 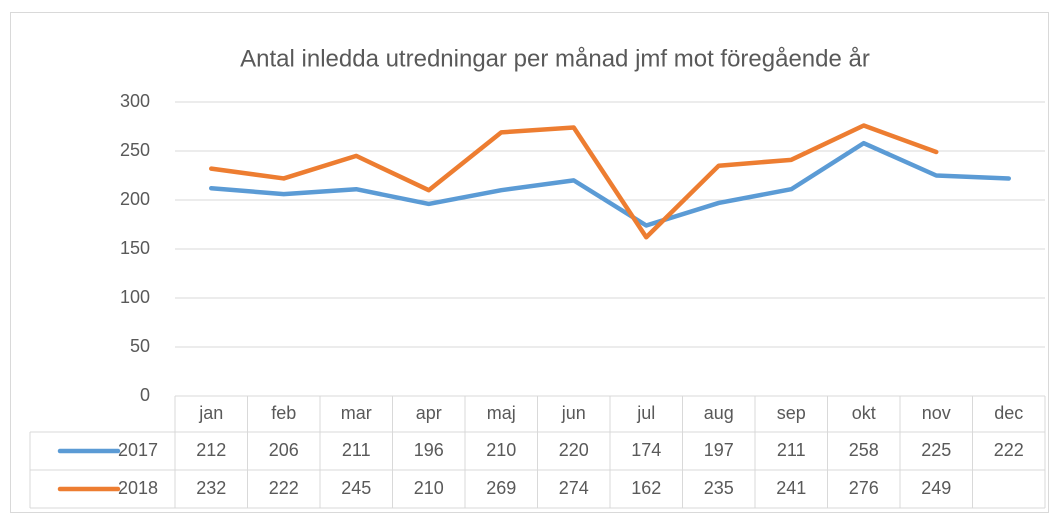 What do you see at coordinates (936, 488) in the screenshot?
I see `table-value: 249` at bounding box center [936, 488].